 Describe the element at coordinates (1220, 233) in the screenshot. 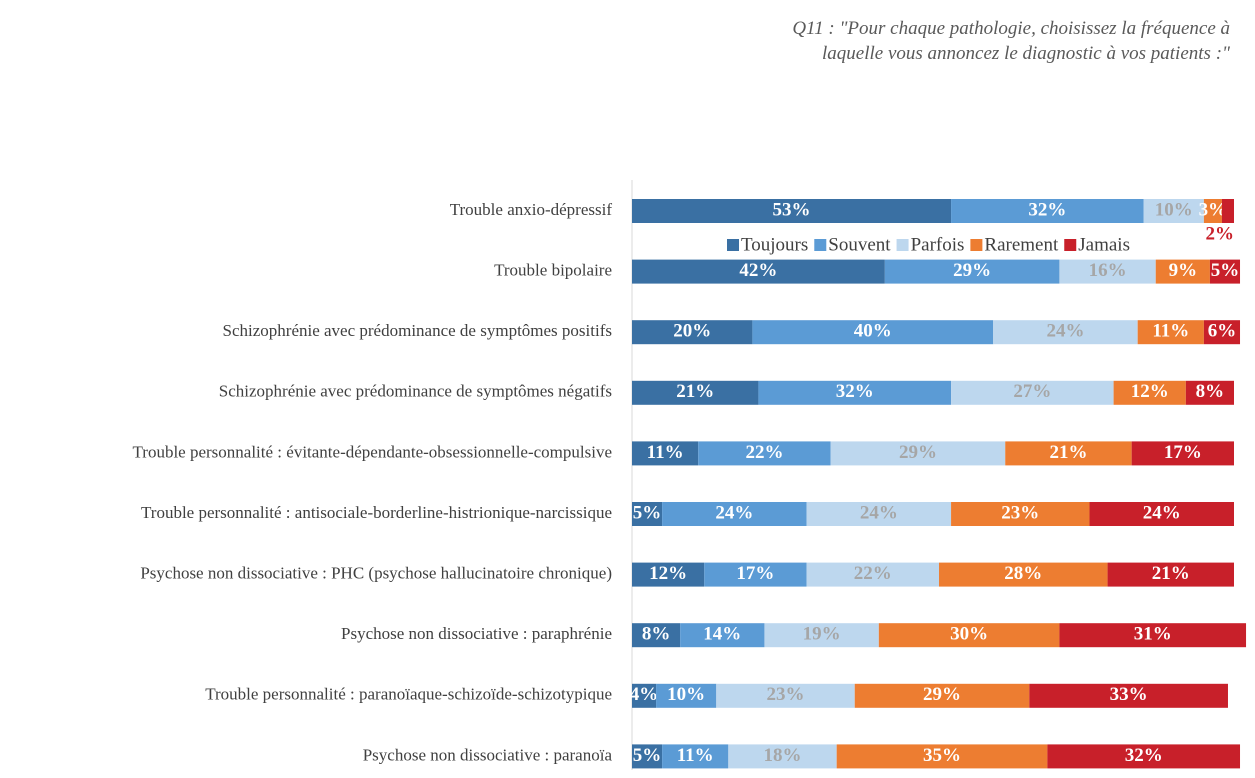

I see `value-label: 2%` at that location.